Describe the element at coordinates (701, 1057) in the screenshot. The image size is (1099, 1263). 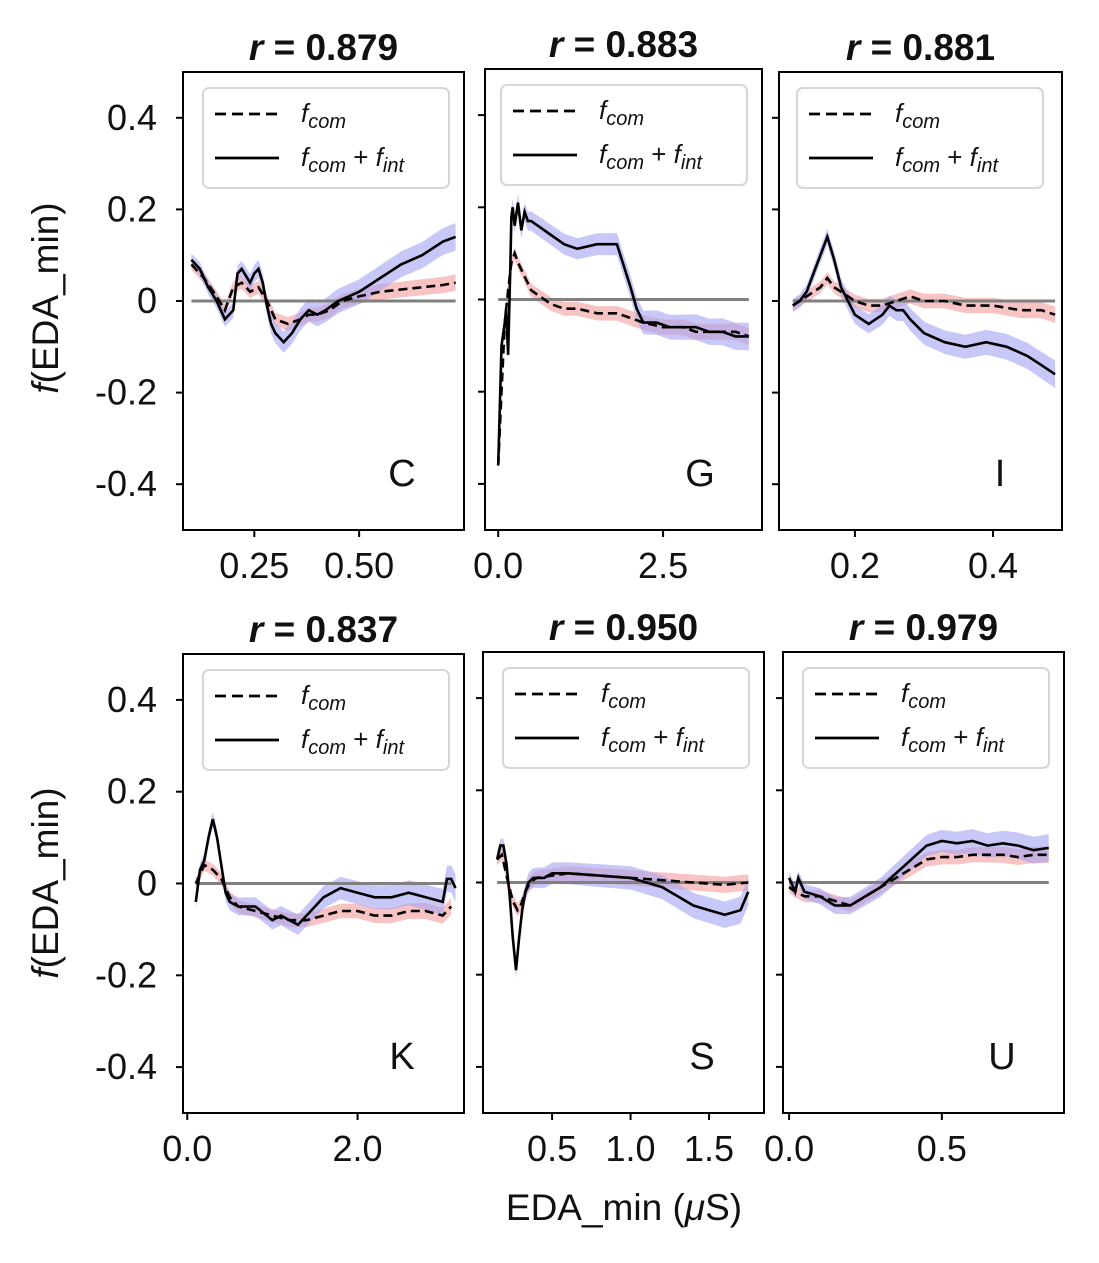
I see `panel-letter: S` at that location.